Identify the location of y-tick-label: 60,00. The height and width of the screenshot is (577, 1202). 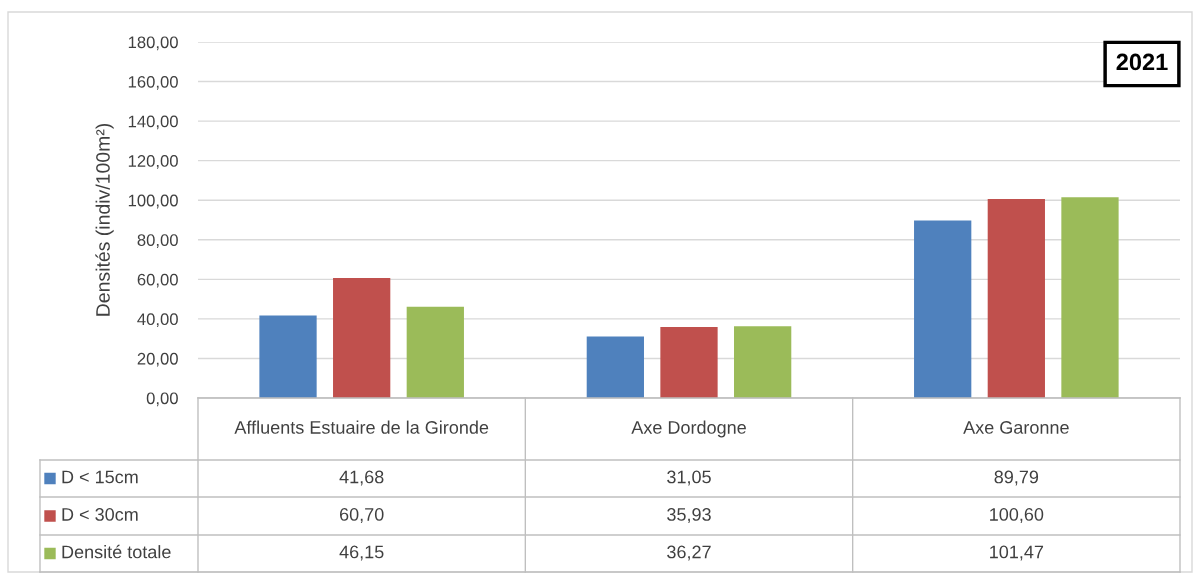
(157, 280).